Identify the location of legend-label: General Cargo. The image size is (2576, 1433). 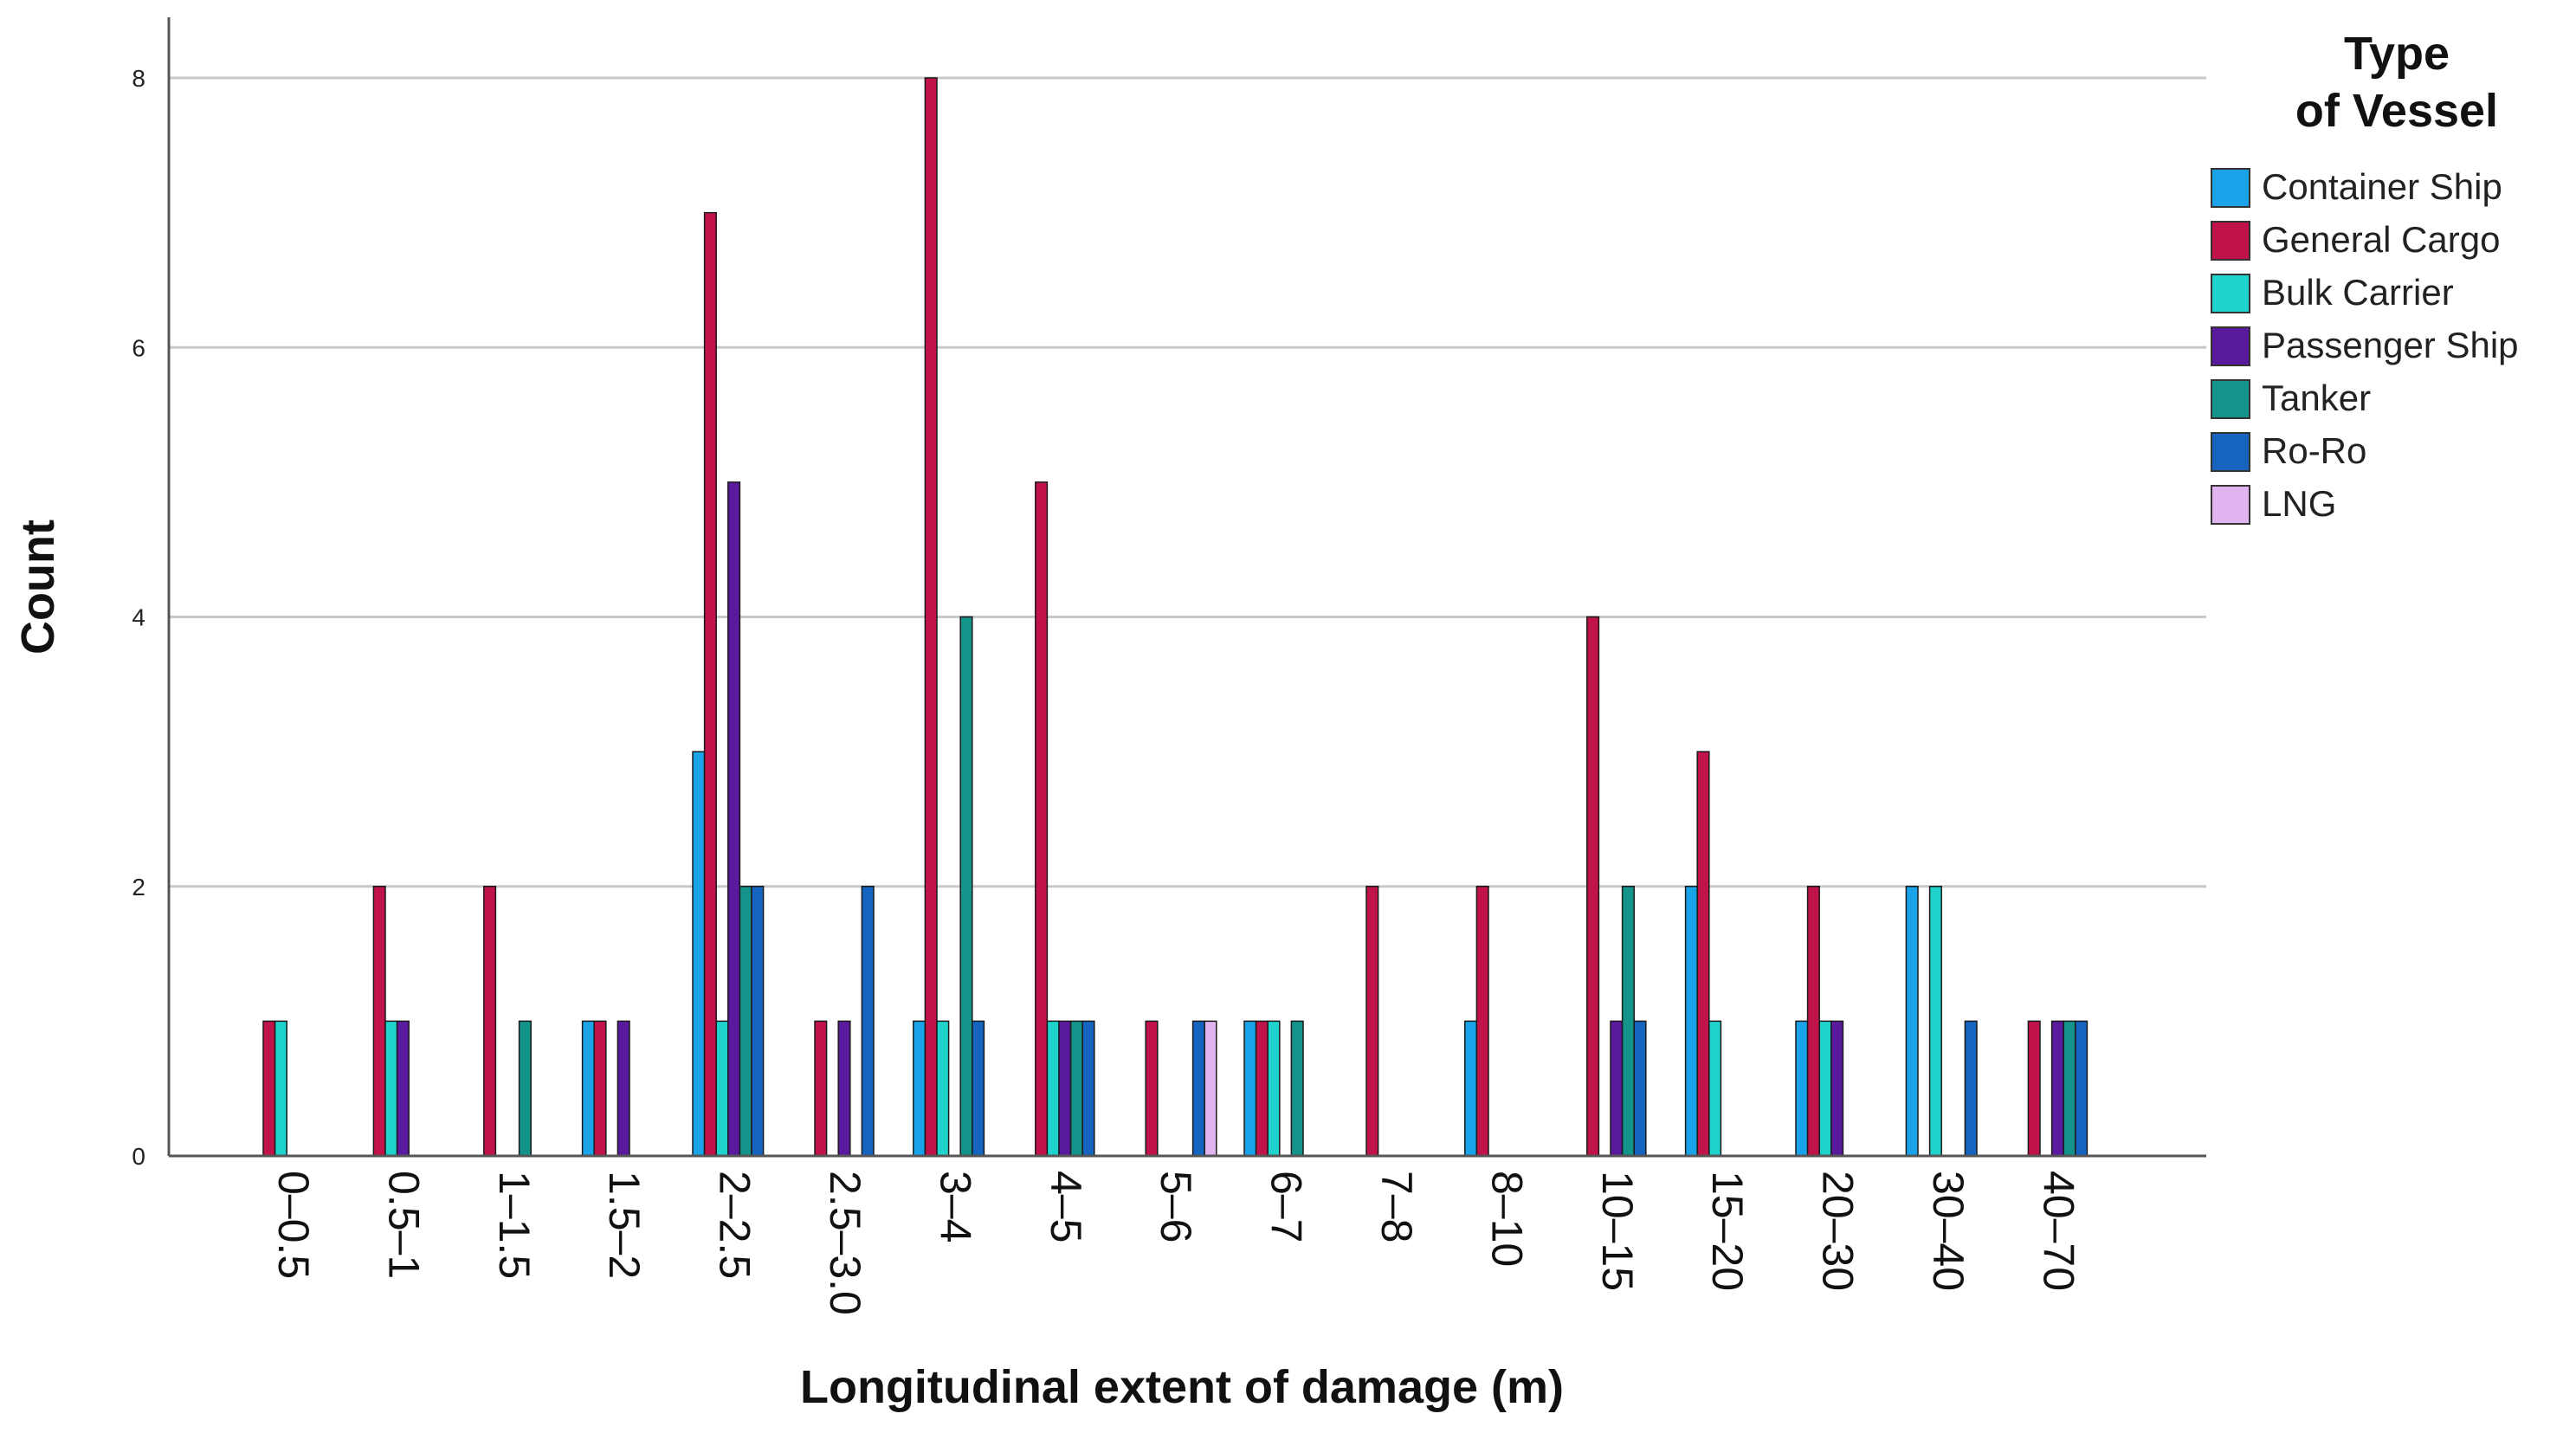
(2381, 239).